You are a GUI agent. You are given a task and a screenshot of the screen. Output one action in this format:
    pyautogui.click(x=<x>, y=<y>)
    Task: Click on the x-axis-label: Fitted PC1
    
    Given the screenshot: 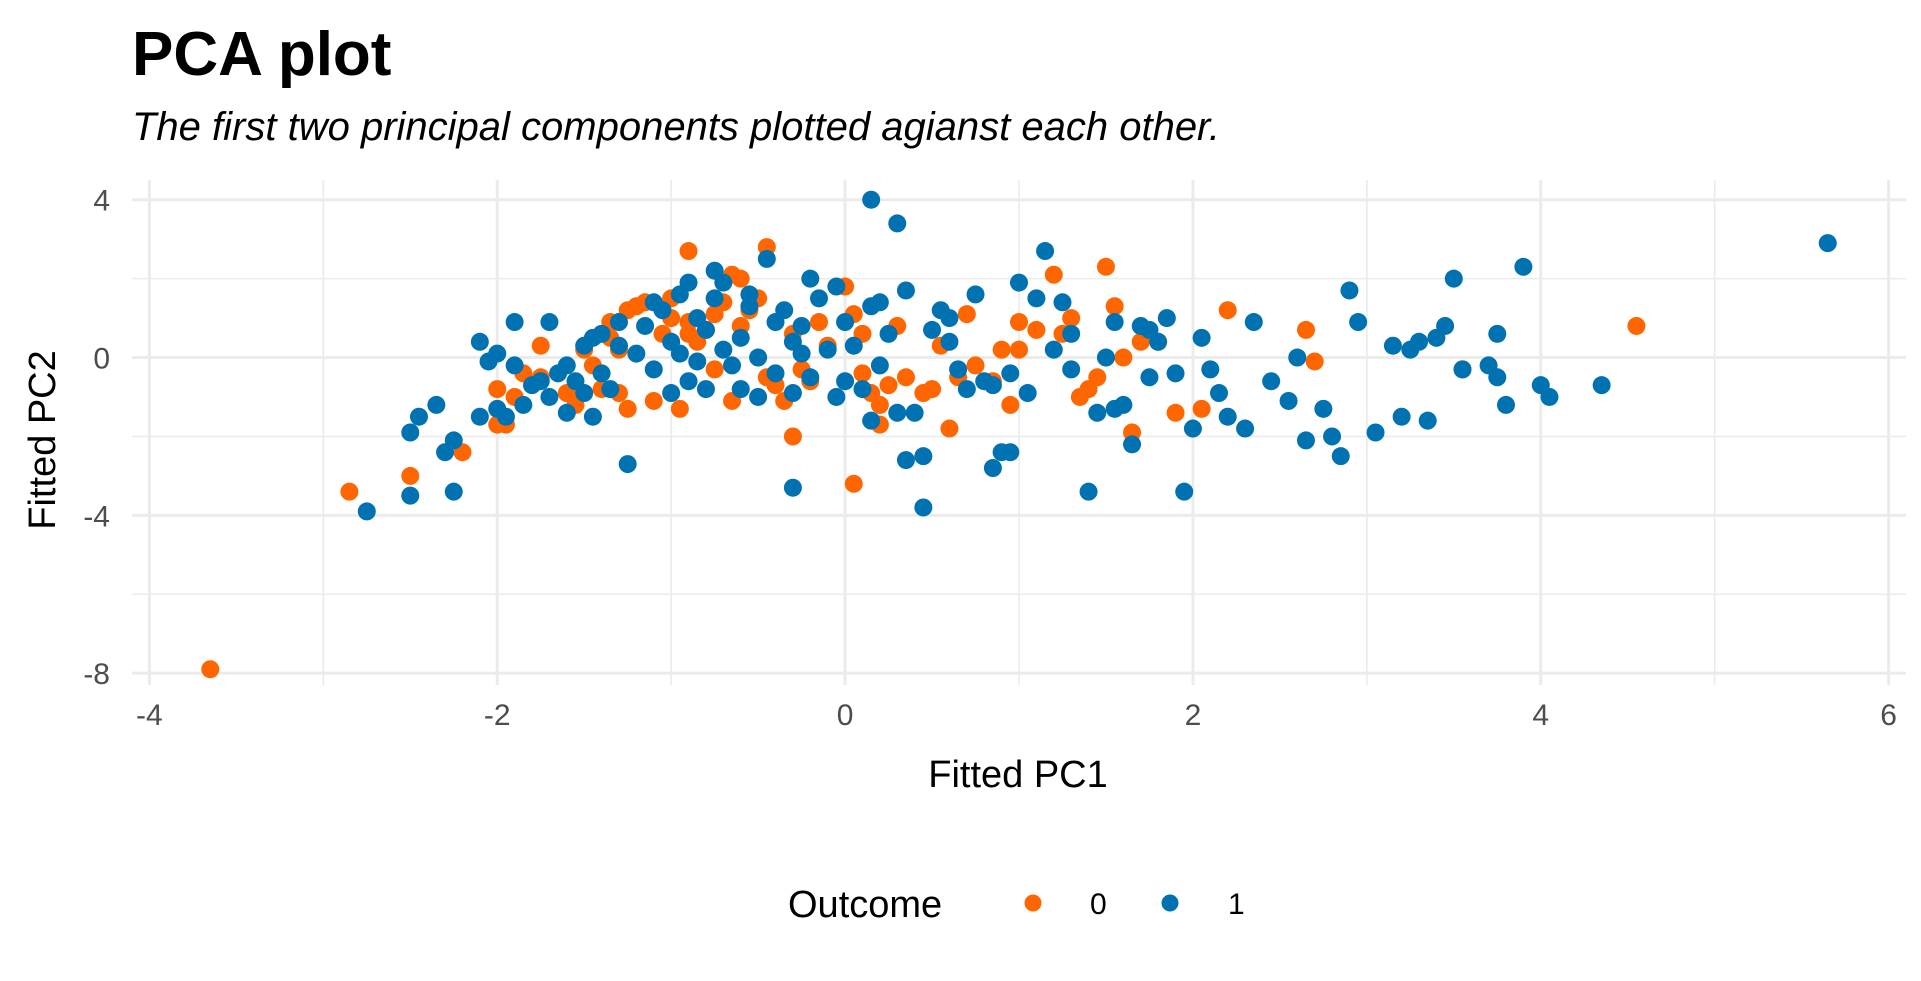 What is the action you would take?
    pyautogui.click(x=1018, y=775)
    